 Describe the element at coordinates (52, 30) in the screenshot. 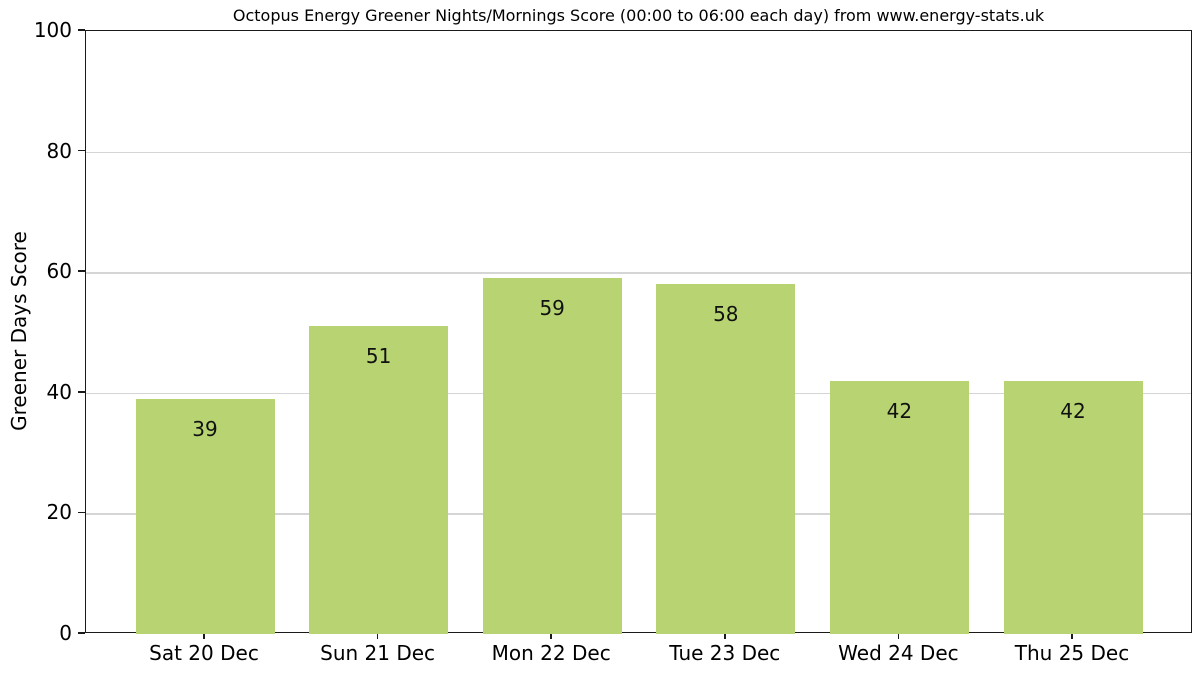

I see `y-tick-label: 100` at that location.